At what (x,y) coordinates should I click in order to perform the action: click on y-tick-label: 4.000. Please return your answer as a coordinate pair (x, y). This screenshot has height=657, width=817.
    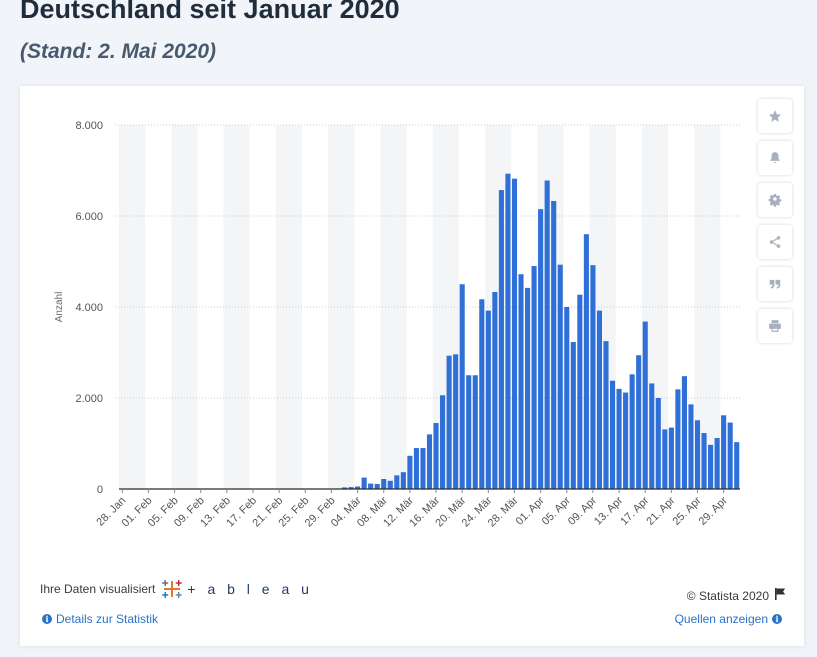
    Looking at the image, I should click on (89, 308).